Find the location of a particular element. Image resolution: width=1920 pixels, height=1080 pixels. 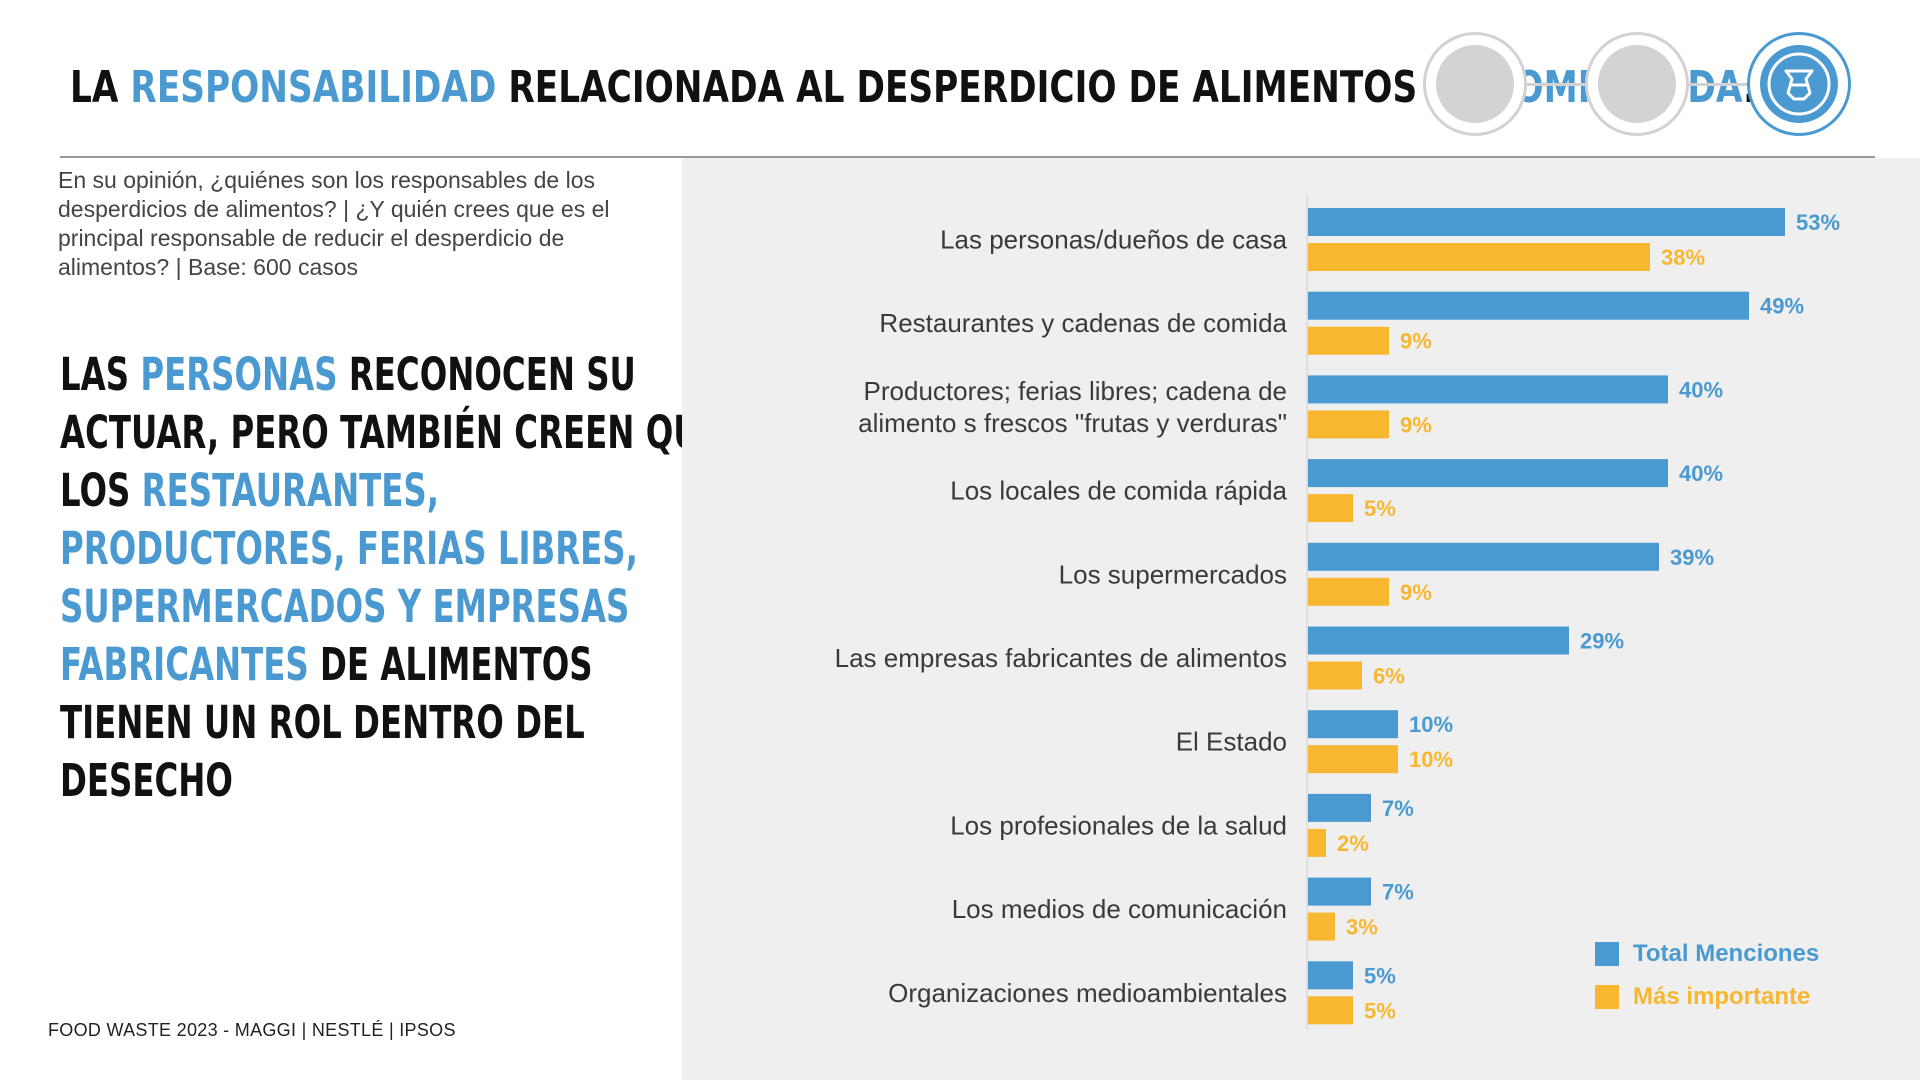

footer-source: FOOD WASTE 2023 - MAGGI | NESTLÉ | IPSOS is located at coordinates (252, 1030).